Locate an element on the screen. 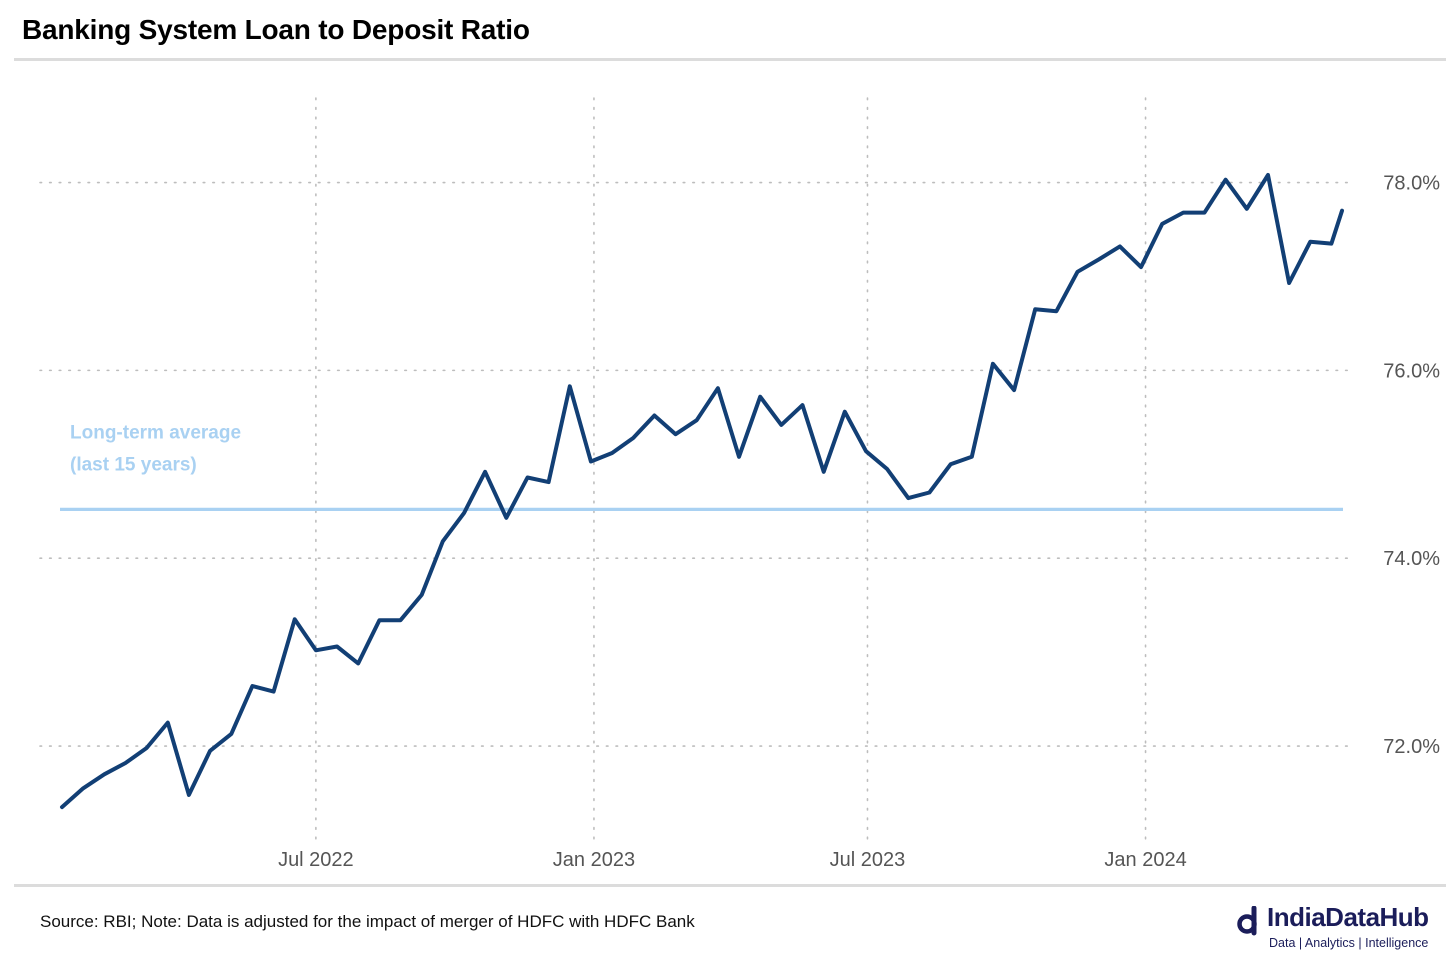  y-tick-label: 72.0% is located at coordinates (1411, 747).